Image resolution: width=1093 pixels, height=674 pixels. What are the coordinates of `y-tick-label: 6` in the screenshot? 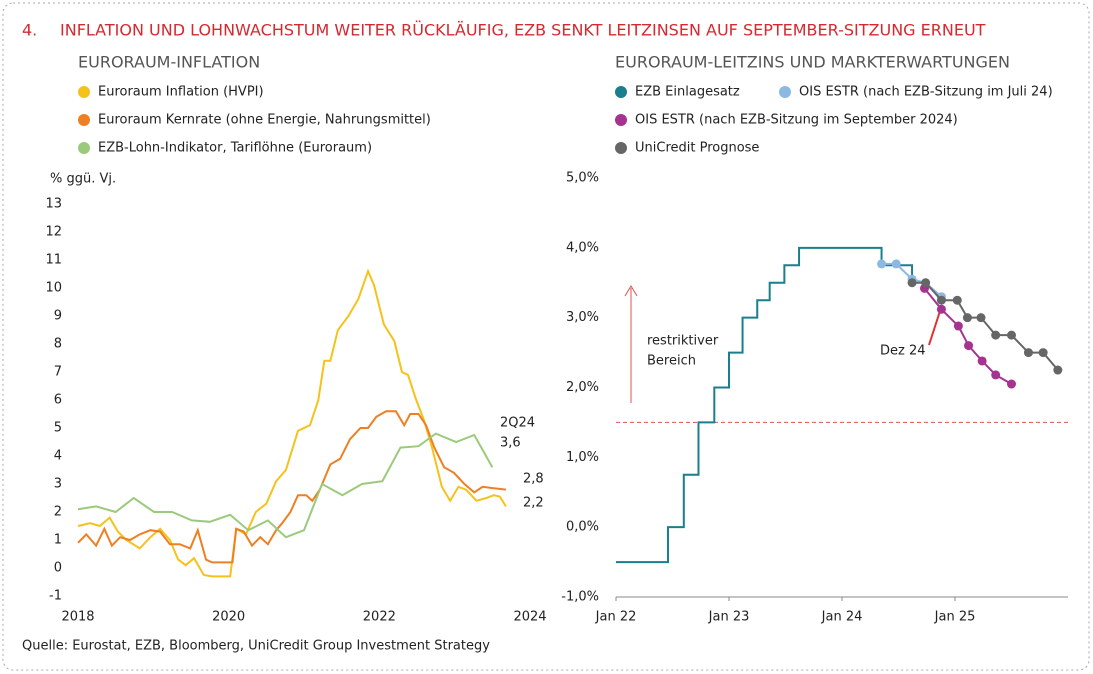 It's located at (58, 400).